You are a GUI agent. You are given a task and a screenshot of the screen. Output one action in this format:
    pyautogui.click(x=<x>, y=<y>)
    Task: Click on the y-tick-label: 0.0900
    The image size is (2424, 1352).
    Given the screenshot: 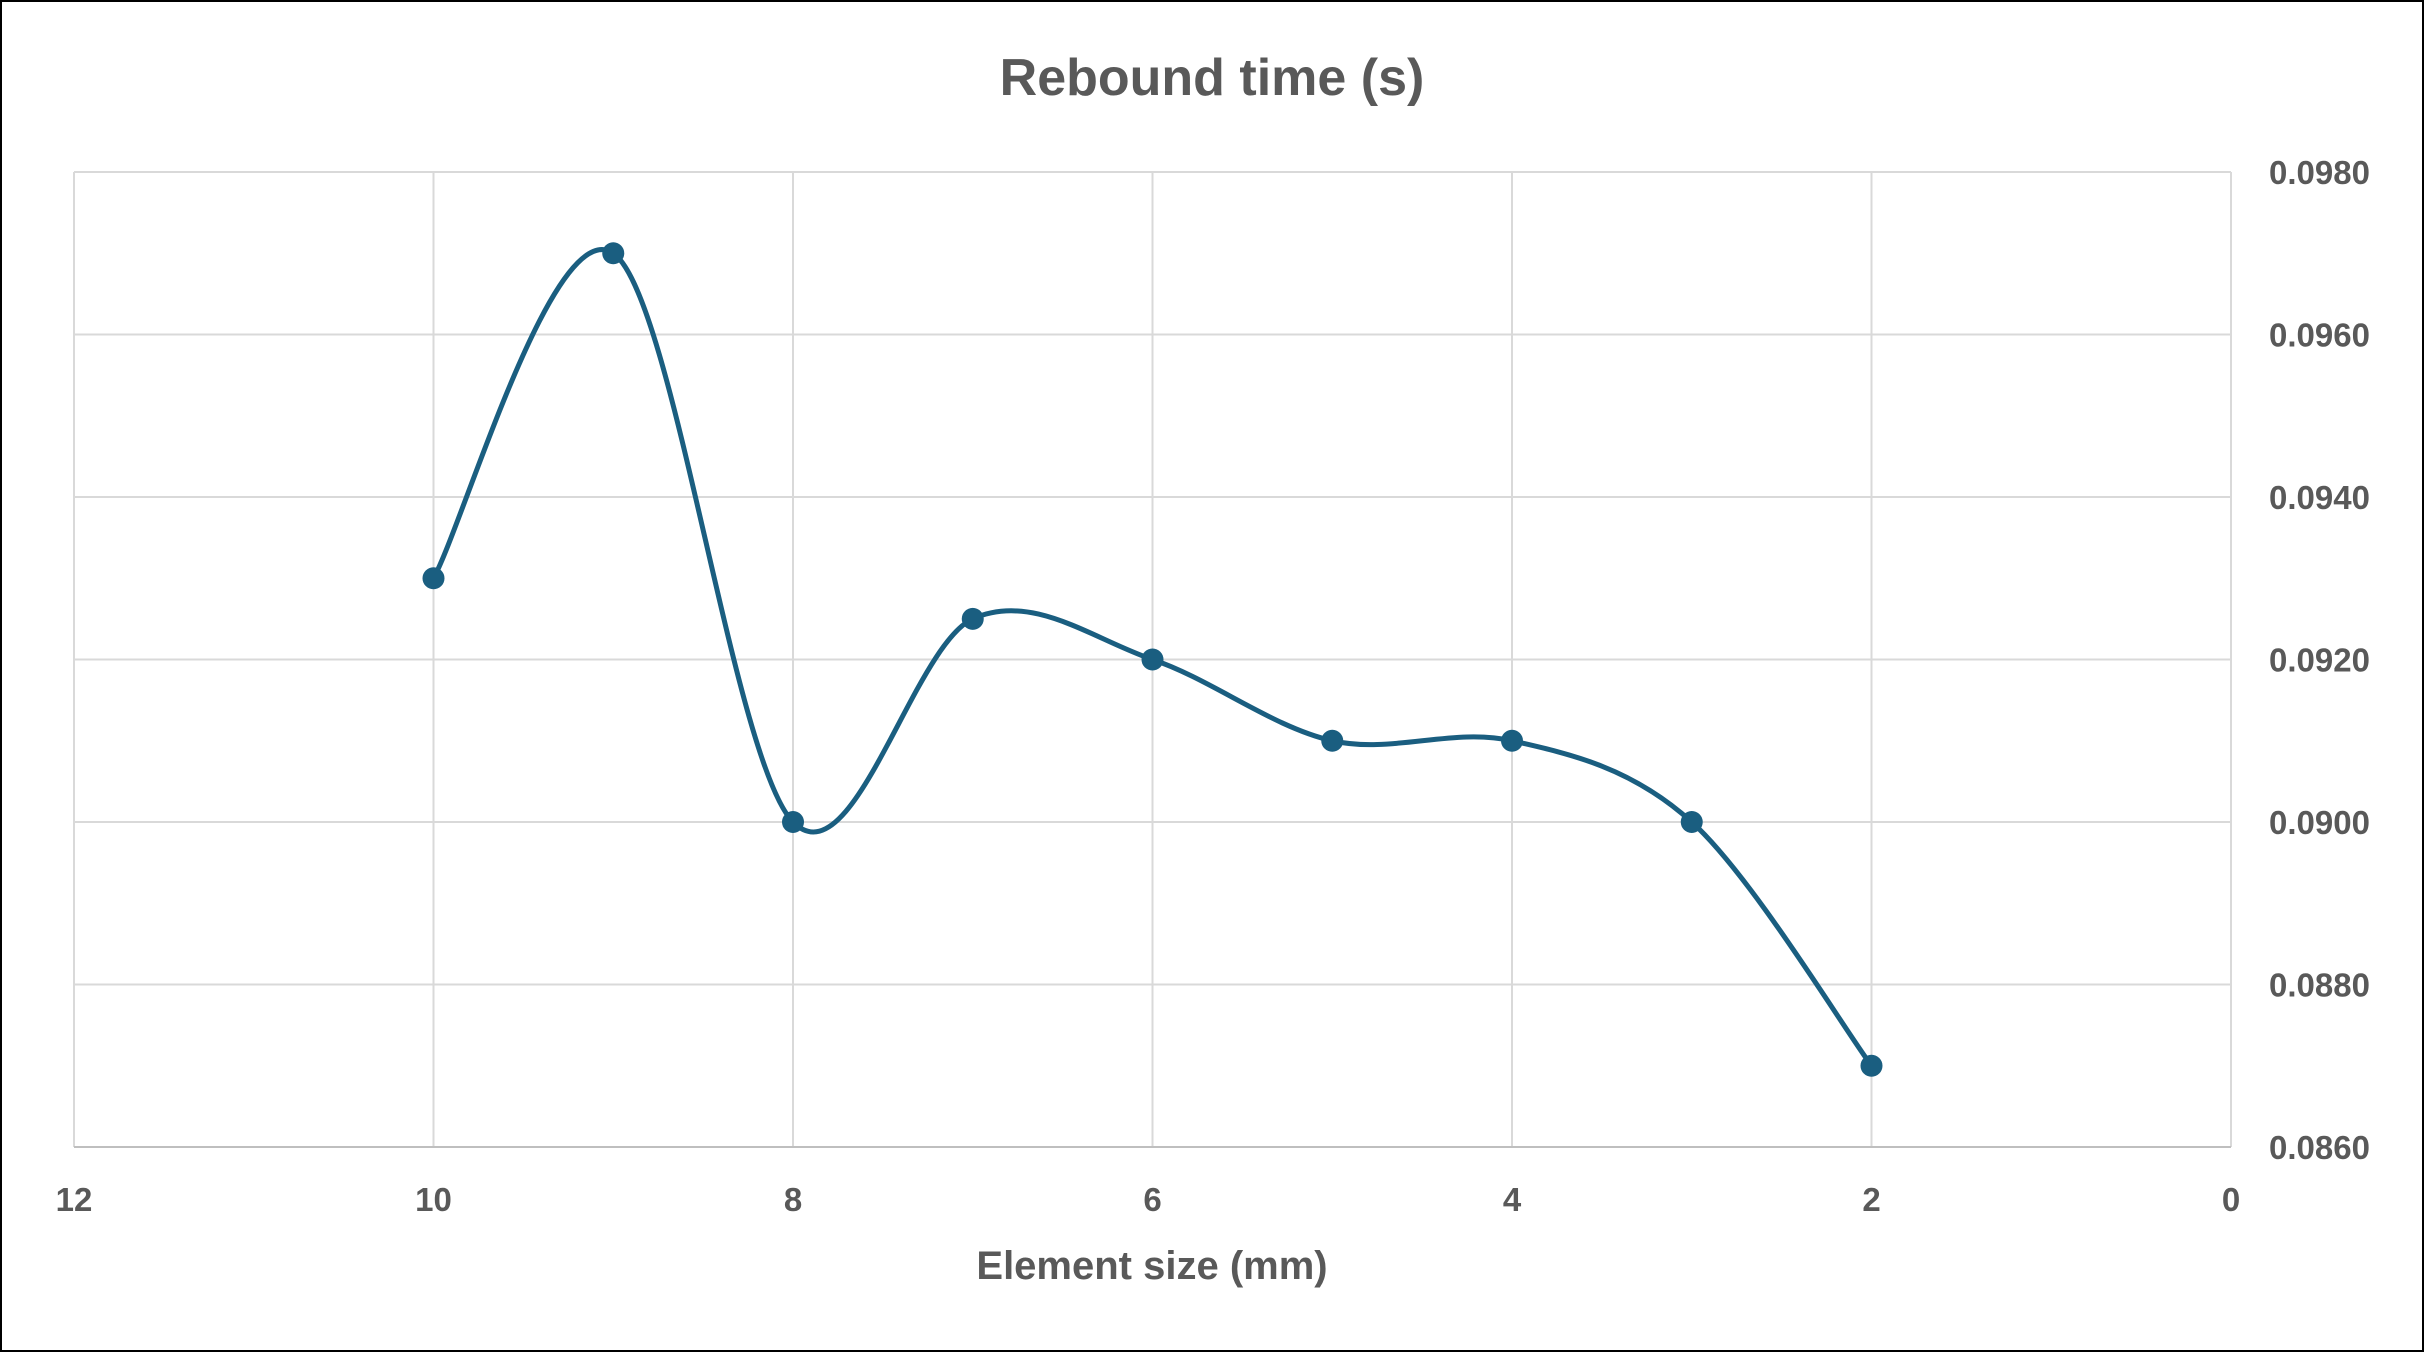 What is the action you would take?
    pyautogui.click(x=2319, y=822)
    